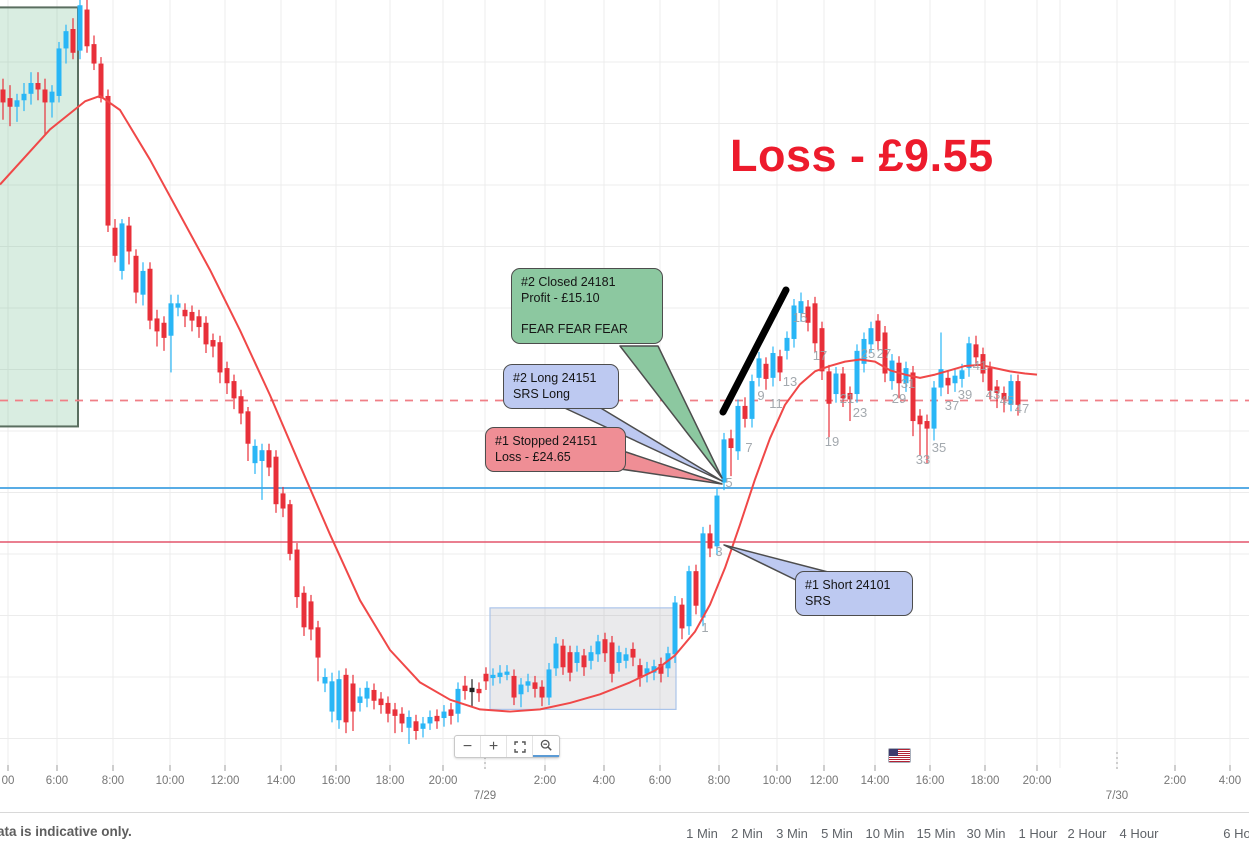 This screenshot has width=1249, height=851. What do you see at coordinates (57, 781) in the screenshot?
I see `x-axis-label: 6:00` at bounding box center [57, 781].